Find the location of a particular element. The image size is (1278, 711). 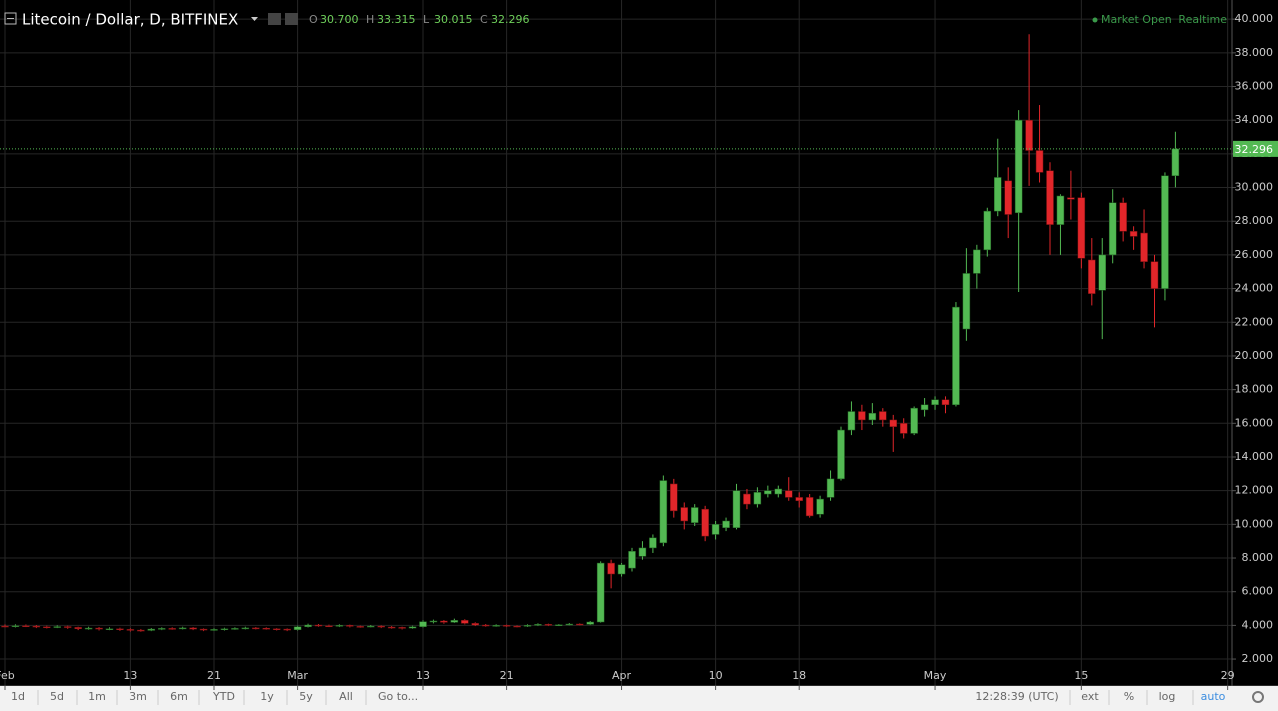

range-button: 1y is located at coordinates (267, 696).